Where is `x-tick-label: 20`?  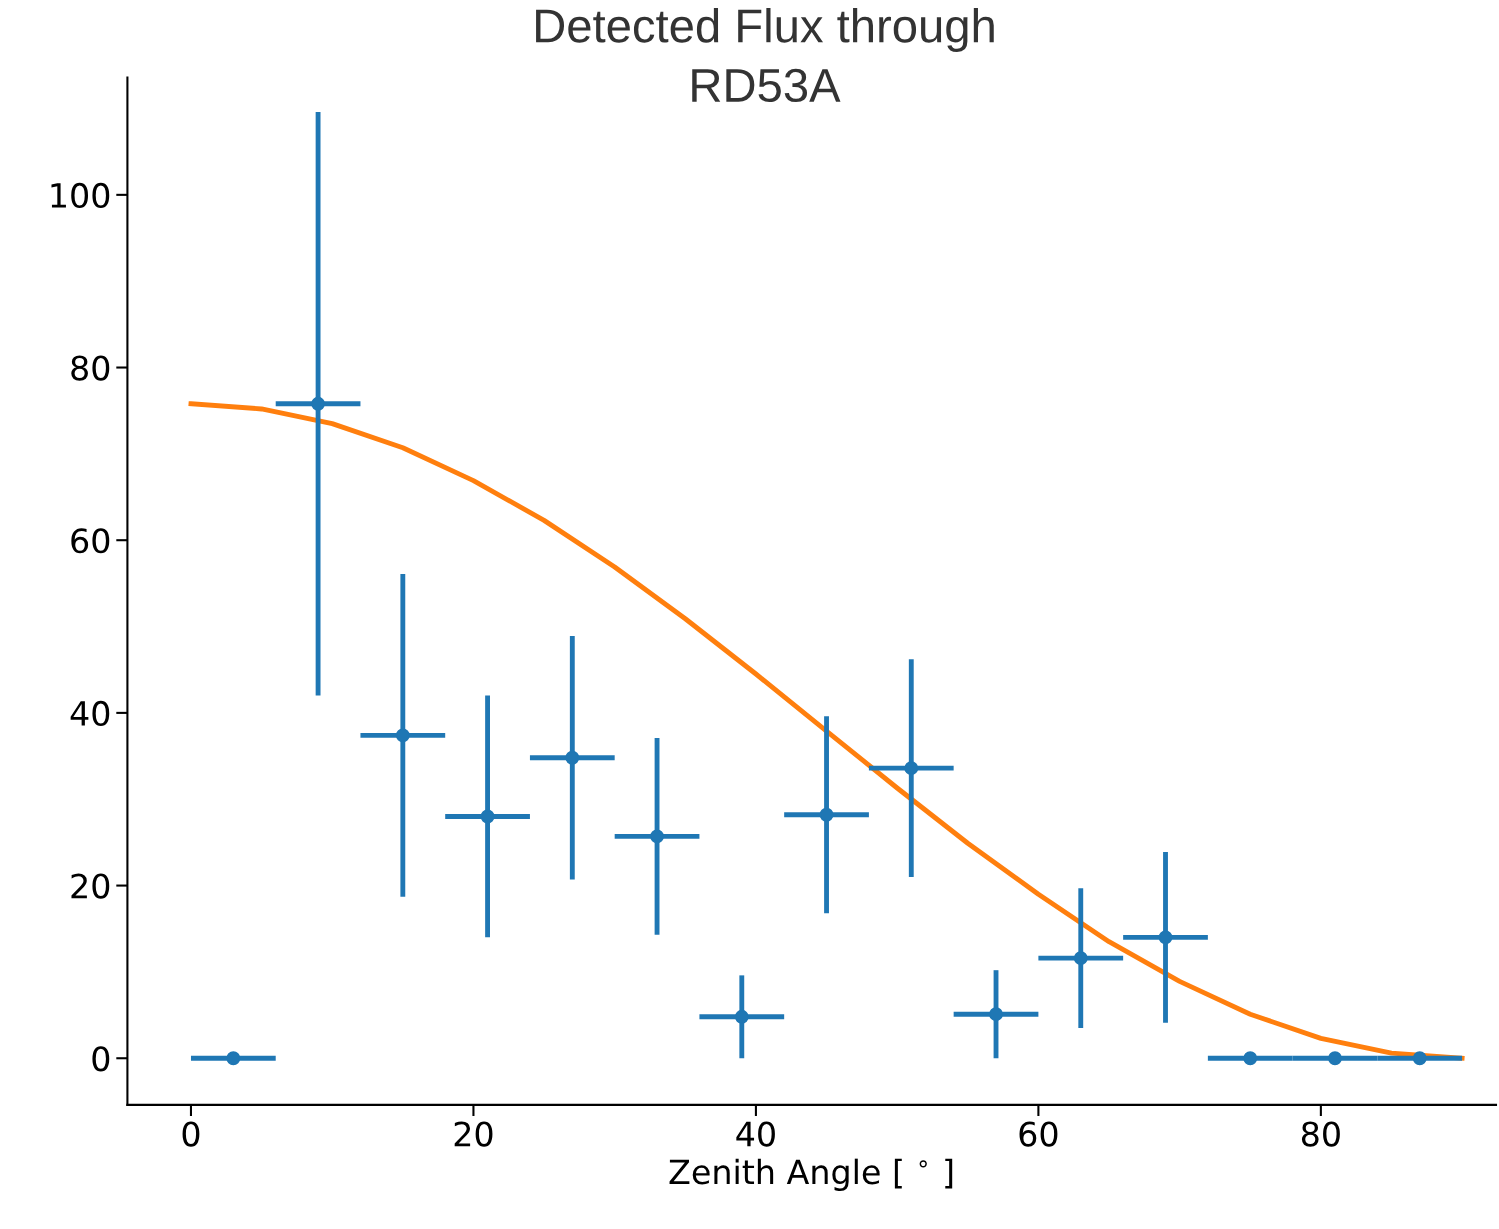 x-tick-label: 20 is located at coordinates (473, 1134).